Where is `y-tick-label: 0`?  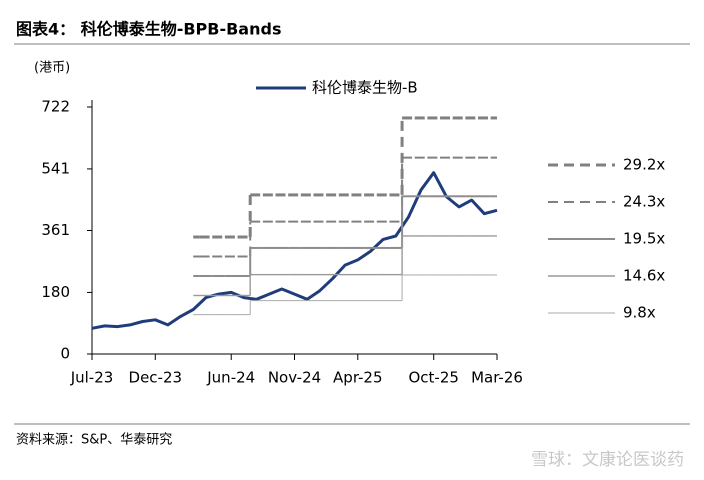
y-tick-label: 0 is located at coordinates (65, 354).